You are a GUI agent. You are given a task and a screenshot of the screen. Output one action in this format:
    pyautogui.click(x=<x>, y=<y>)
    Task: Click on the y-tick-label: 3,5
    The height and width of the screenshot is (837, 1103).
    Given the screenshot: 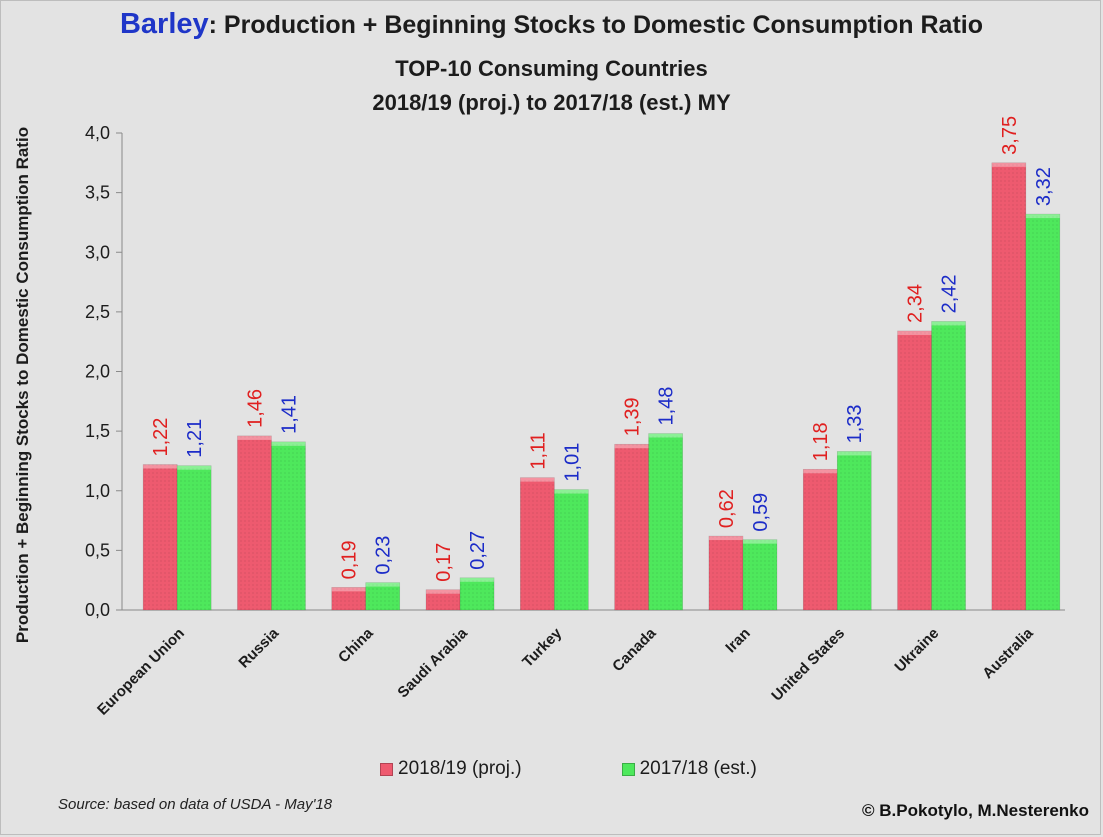 What is the action you would take?
    pyautogui.click(x=97, y=193)
    